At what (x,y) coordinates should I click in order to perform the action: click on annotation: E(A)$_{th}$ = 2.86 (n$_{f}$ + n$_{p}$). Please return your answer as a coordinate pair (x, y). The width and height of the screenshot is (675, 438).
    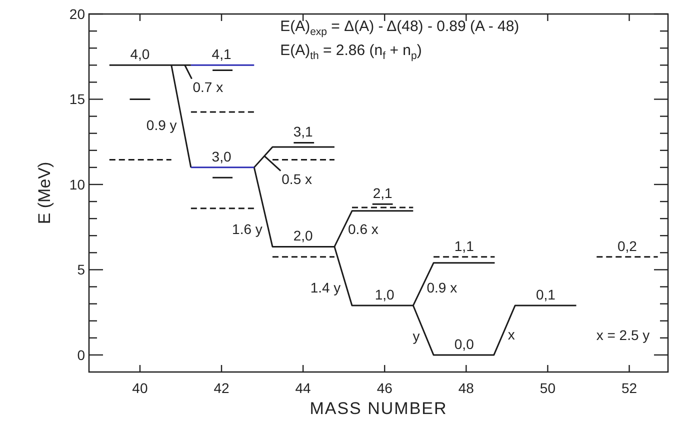
    Looking at the image, I should click on (351, 52).